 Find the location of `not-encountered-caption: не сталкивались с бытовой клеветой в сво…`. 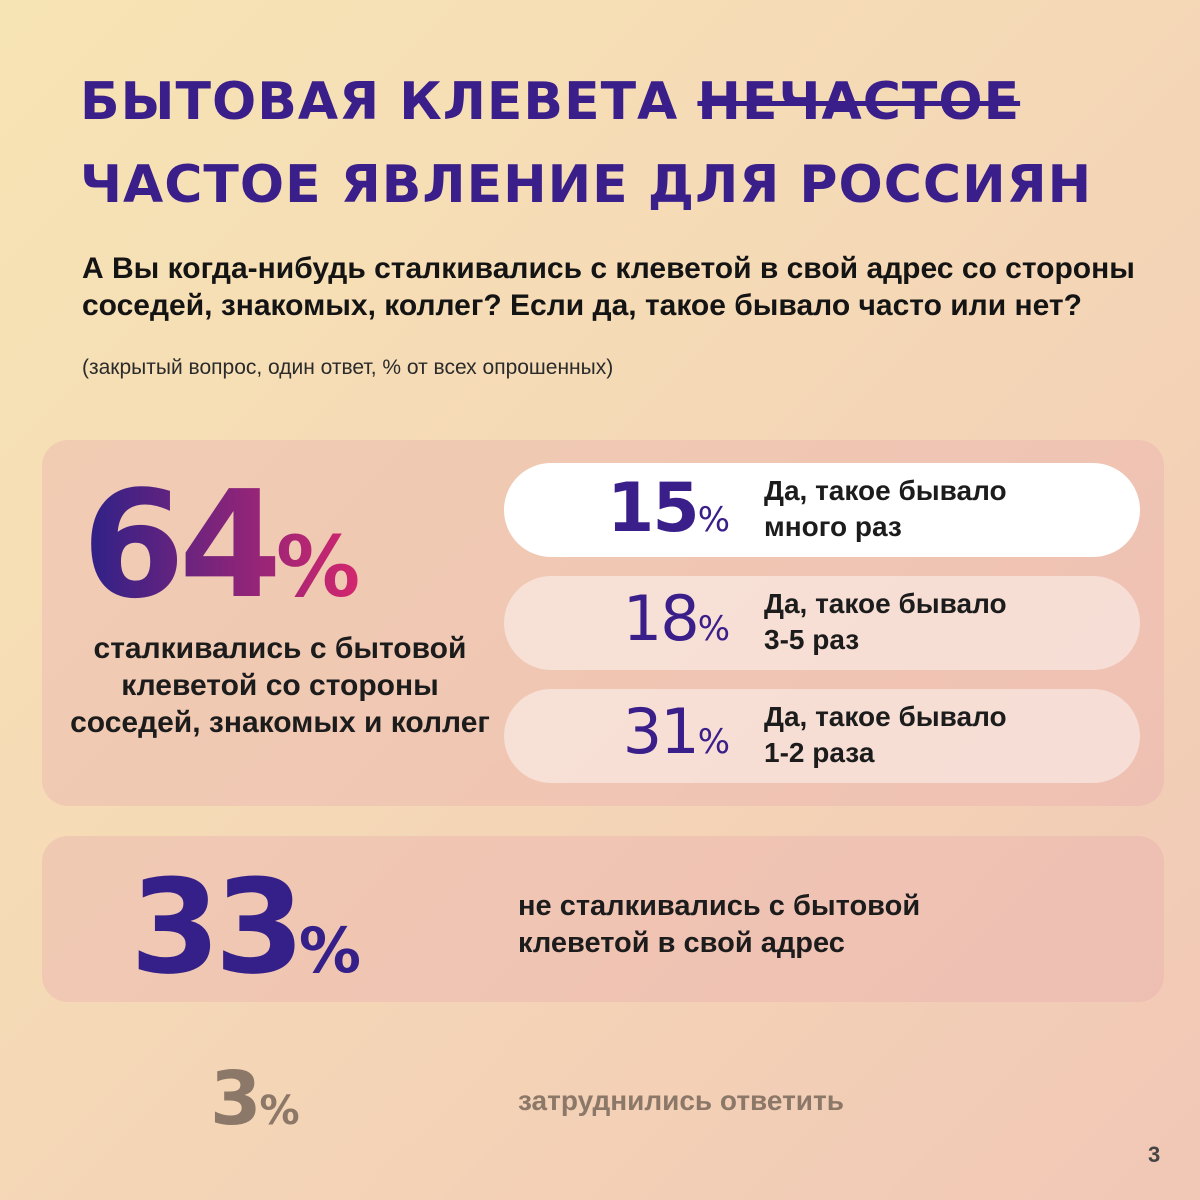

not-encountered-caption: не сталкивались с бытовой клеветой в сво… is located at coordinates (719, 924).